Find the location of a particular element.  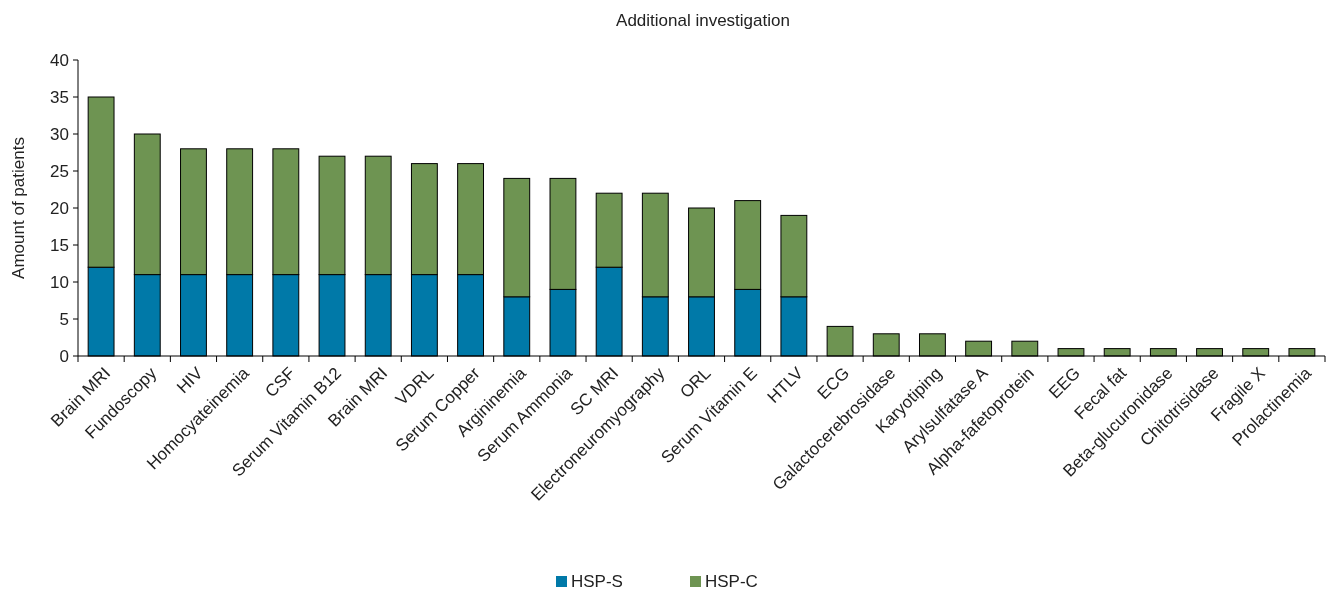

y-tick-label: 30 is located at coordinates (59, 134).